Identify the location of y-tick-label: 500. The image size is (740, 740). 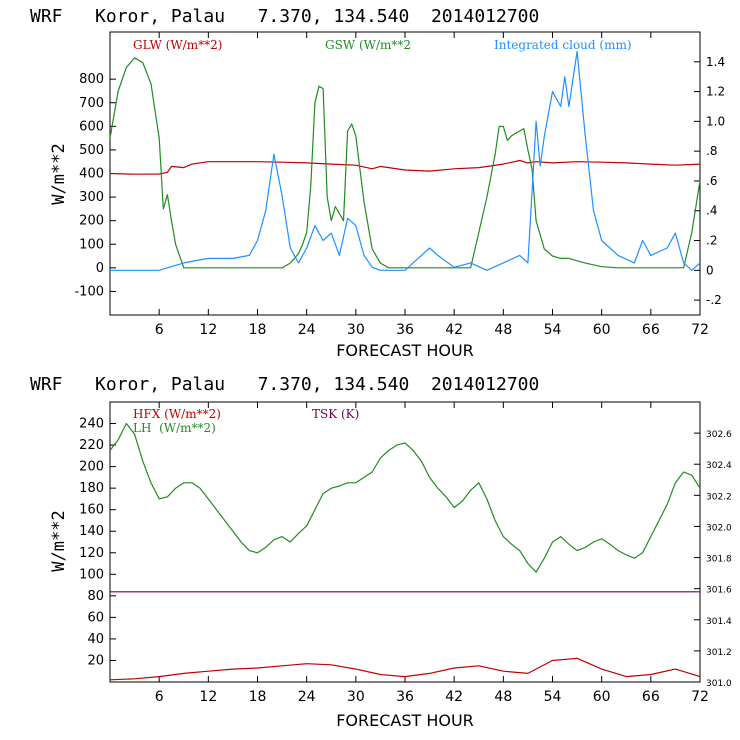
(91, 150).